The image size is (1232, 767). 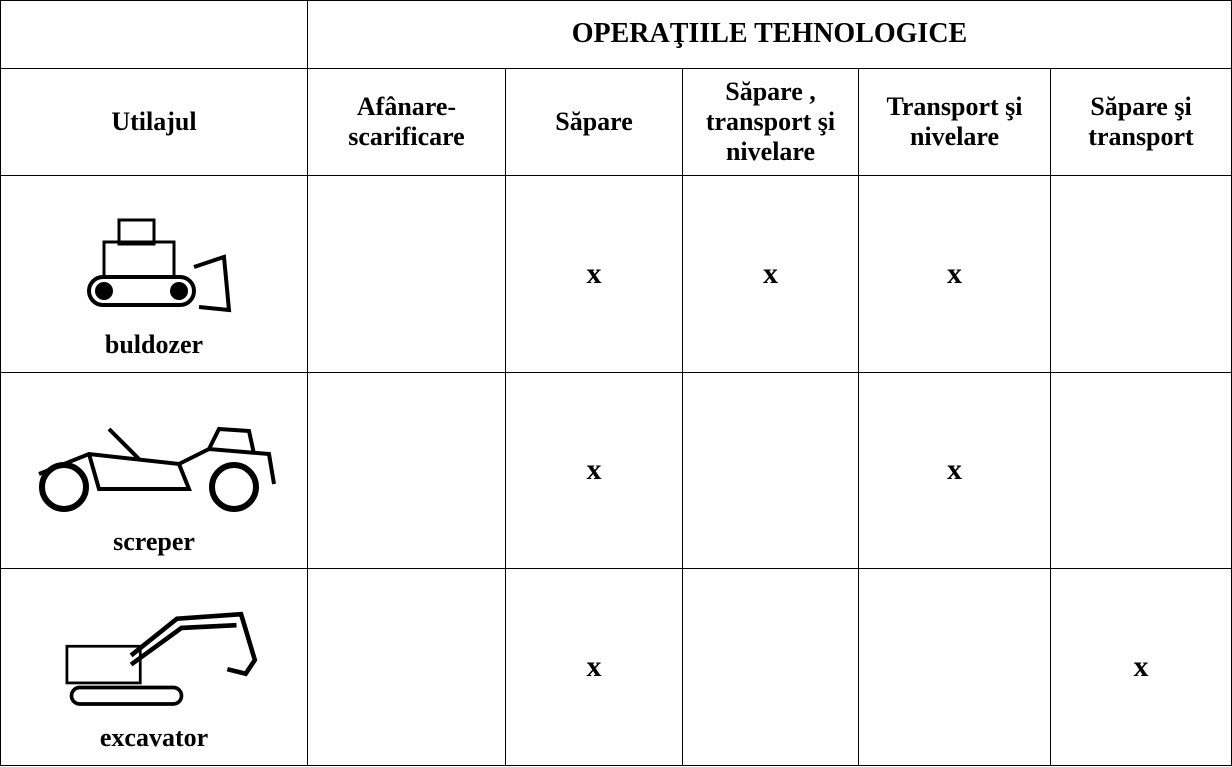 I want to click on column-header: Săpare, so click(x=594, y=122).